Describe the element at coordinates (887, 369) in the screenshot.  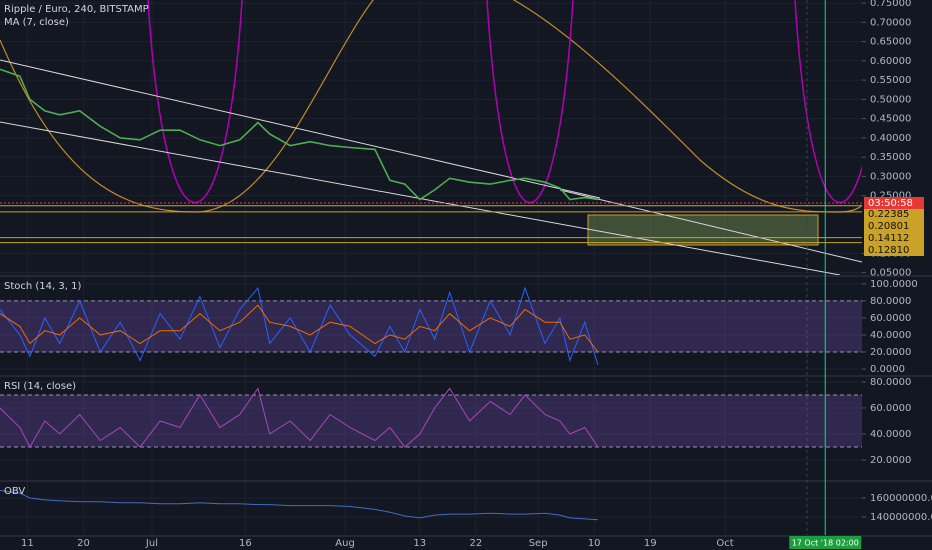
I see `y-tick-label: 0.0000` at that location.